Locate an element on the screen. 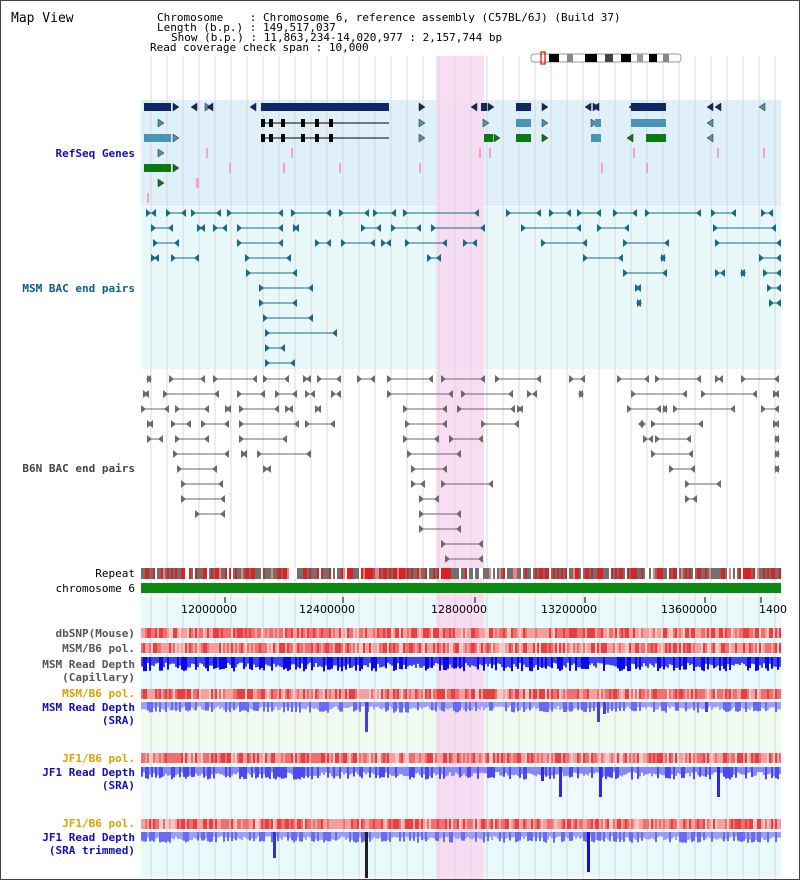 This screenshot has width=800, height=880. track-label-jf1-depth-trimmed: JF1 Read Depth (SRA trimmed) is located at coordinates (88, 844).